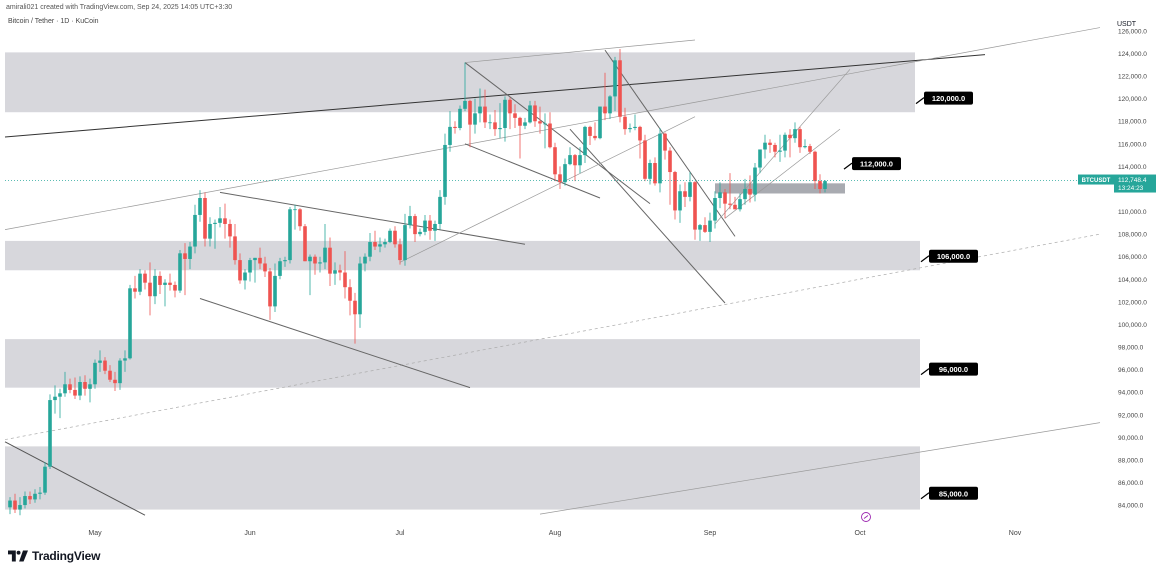 The image size is (1156, 573). Describe the element at coordinates (949, 369) in the screenshot. I see `zone-price-label: 96,000.0` at that location.